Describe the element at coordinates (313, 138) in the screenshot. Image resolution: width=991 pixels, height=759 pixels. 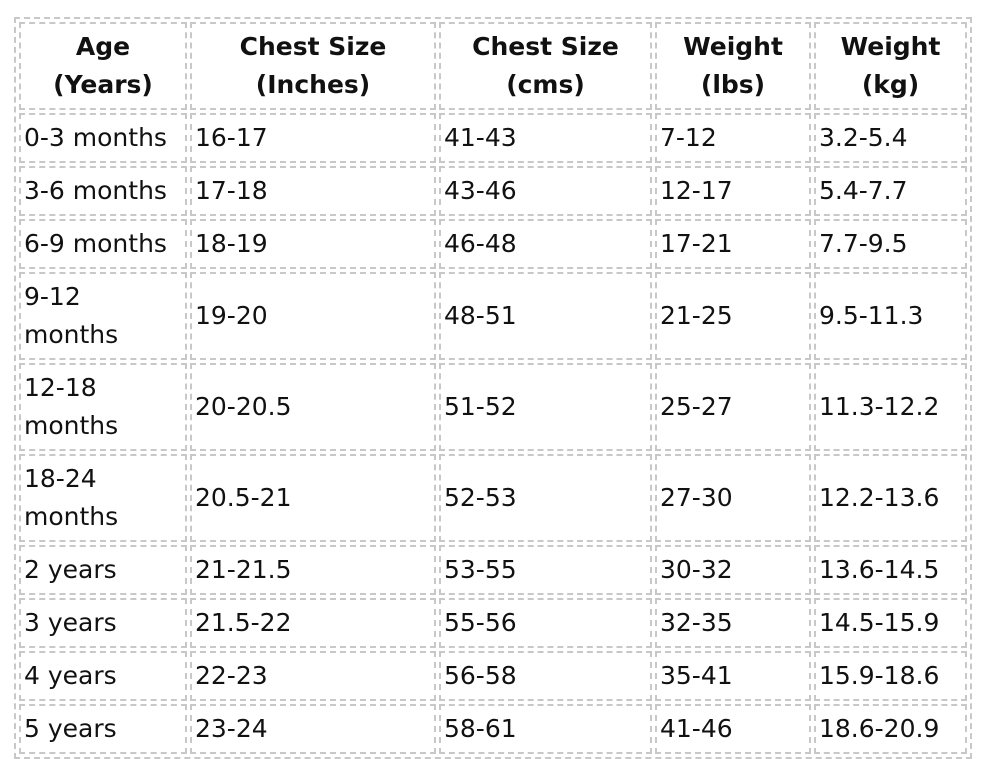
I see `table-cell: 16-17` at that location.